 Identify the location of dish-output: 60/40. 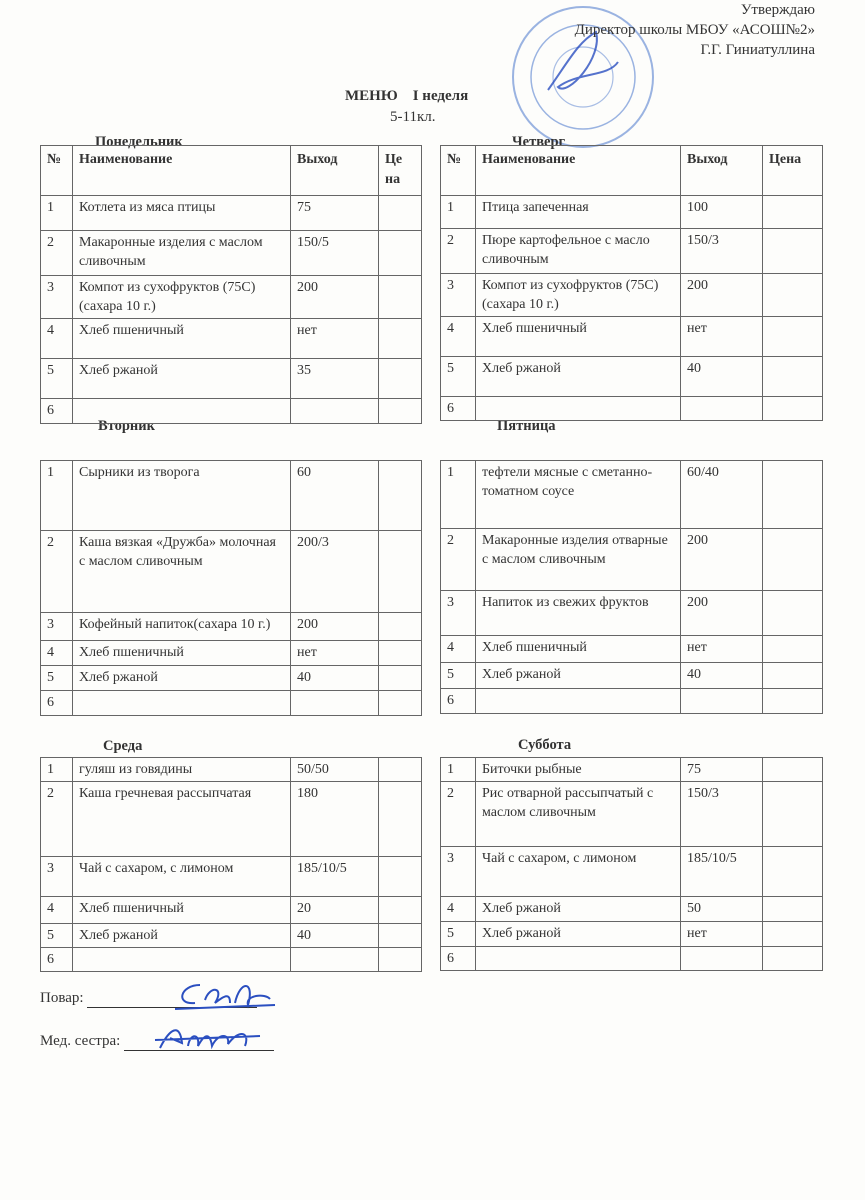
(721, 494).